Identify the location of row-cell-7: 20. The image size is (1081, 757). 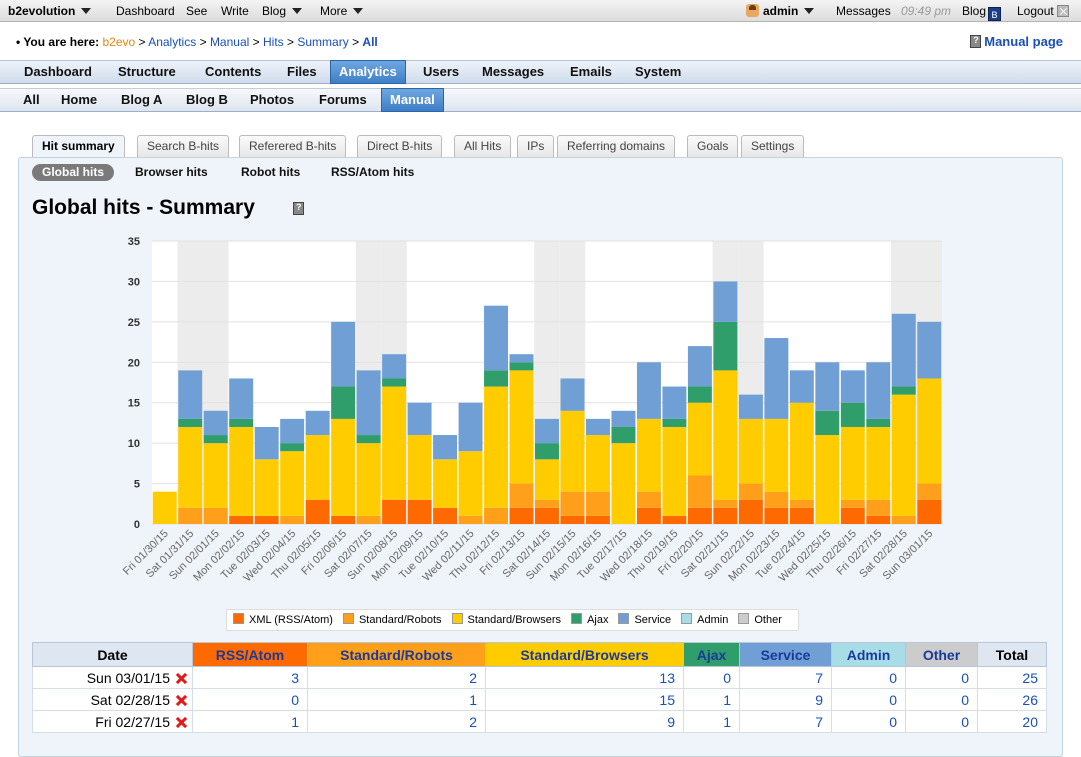
(1012, 721).